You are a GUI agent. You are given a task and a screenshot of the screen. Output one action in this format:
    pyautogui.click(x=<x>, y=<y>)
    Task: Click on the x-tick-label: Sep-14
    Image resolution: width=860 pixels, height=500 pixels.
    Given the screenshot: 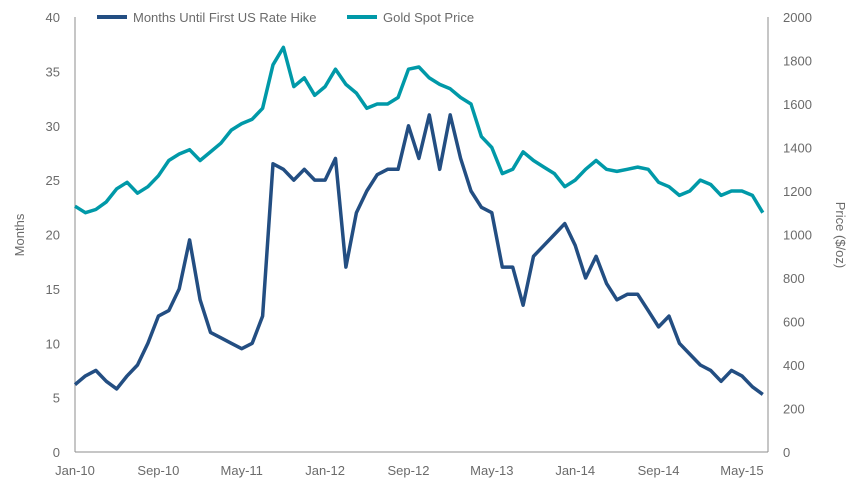 What is the action you would take?
    pyautogui.click(x=659, y=470)
    